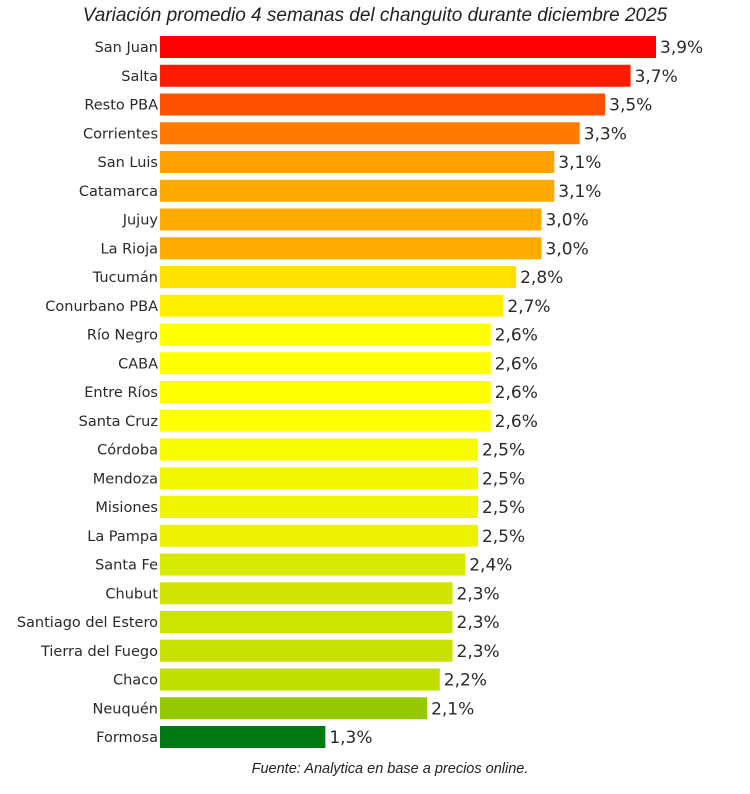  Describe the element at coordinates (139, 77) in the screenshot. I see `category-label: Salta` at that location.